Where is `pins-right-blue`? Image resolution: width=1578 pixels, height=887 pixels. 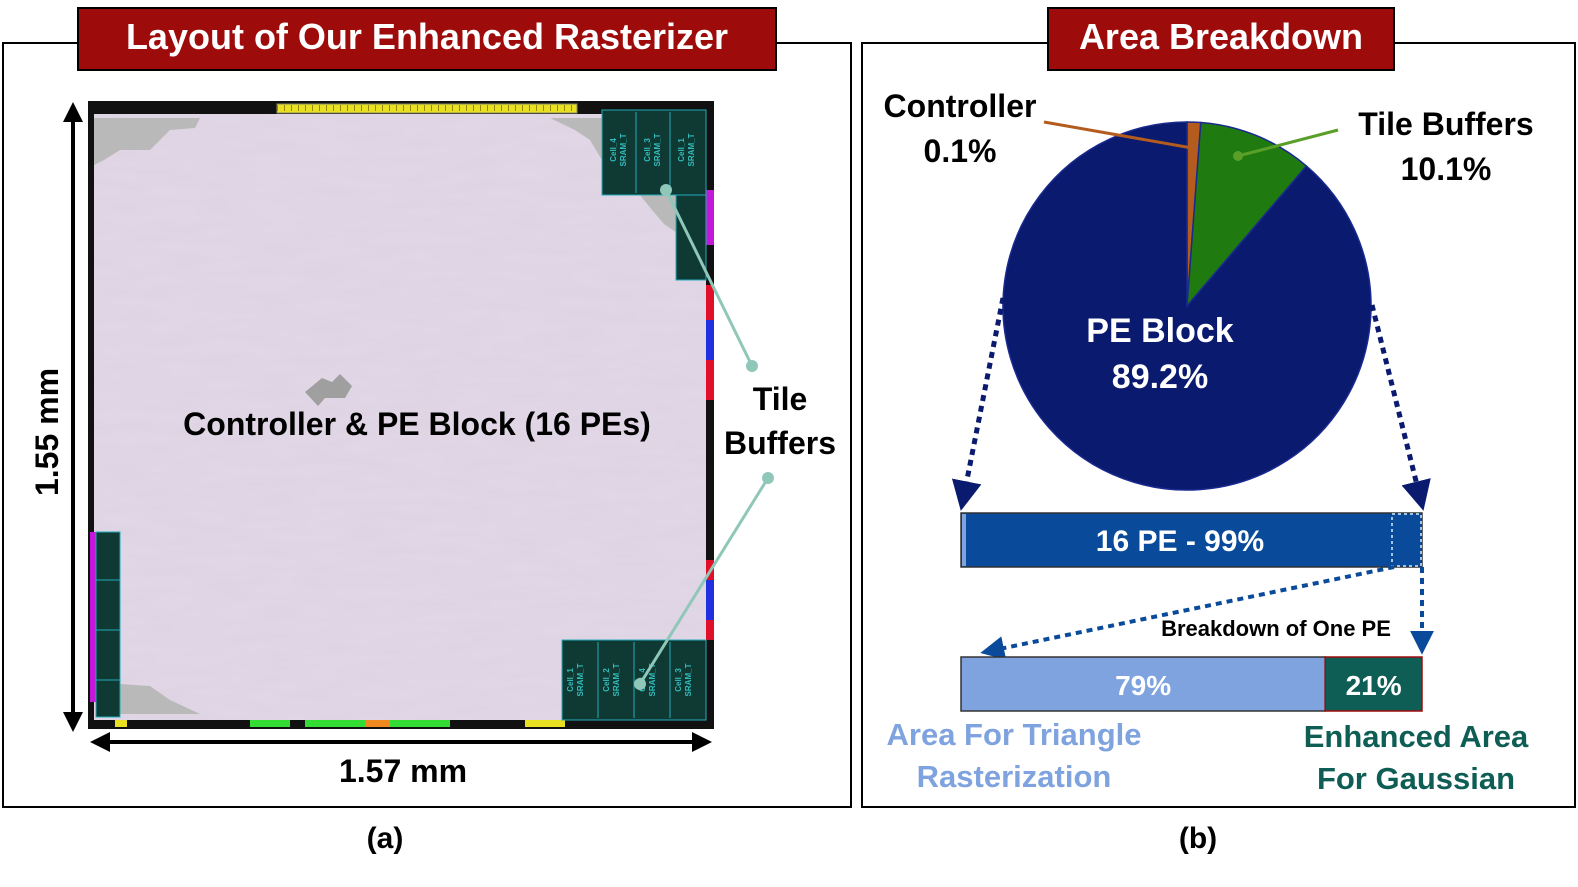 pins-right-blue is located at coordinates (710, 340).